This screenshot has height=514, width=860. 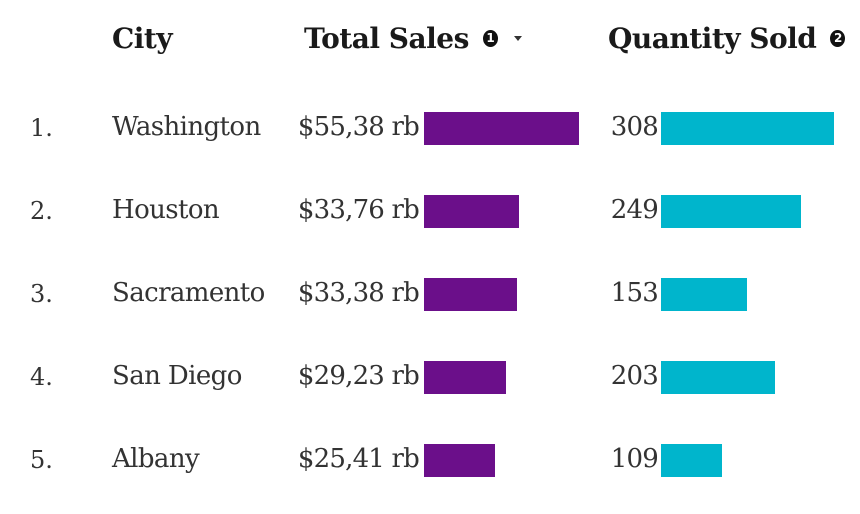 I want to click on sort-caret-down-icon, so click(x=518, y=38).